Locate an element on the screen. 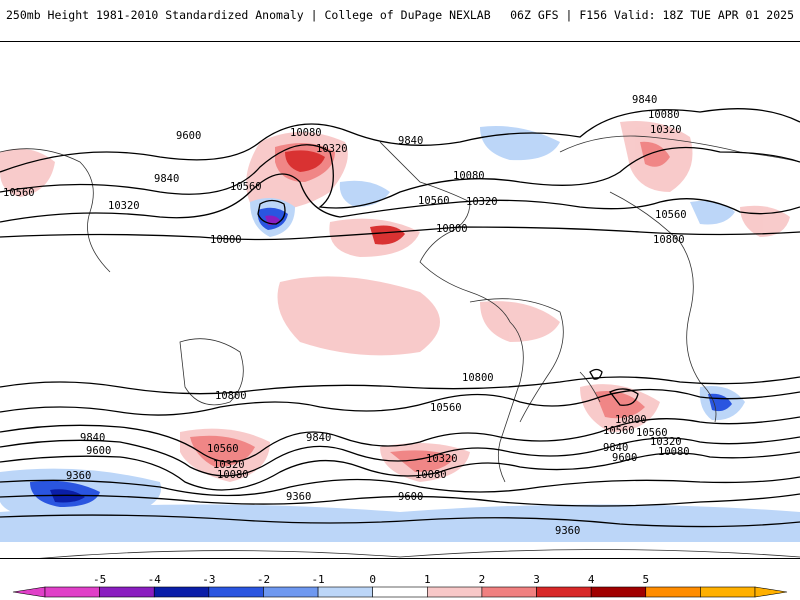 This screenshot has height=600, width=800. colorbar-tick-label: 3 is located at coordinates (536, 579).